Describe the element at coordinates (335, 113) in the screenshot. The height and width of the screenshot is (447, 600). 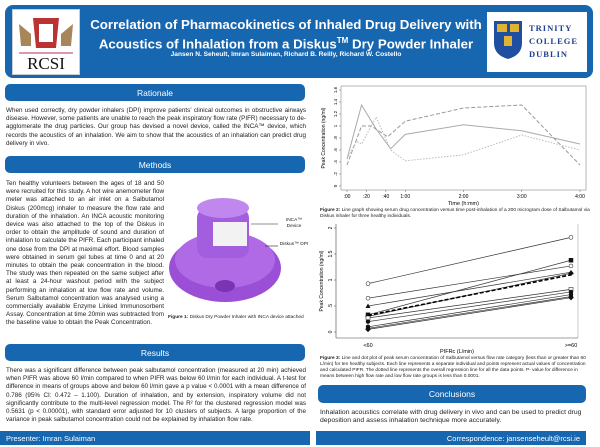
I see `y-tick-label: 1.2` at that location.